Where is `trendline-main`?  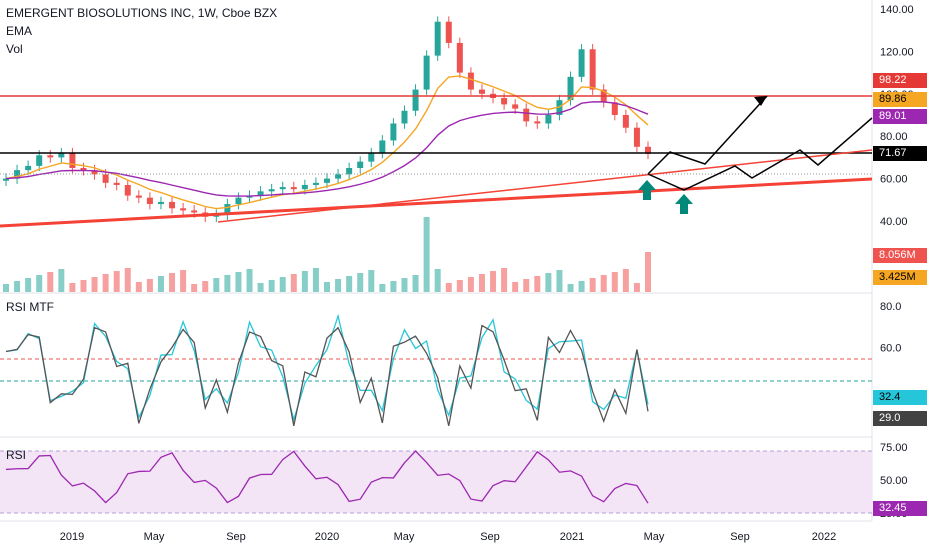 trendline-main is located at coordinates (436, 202).